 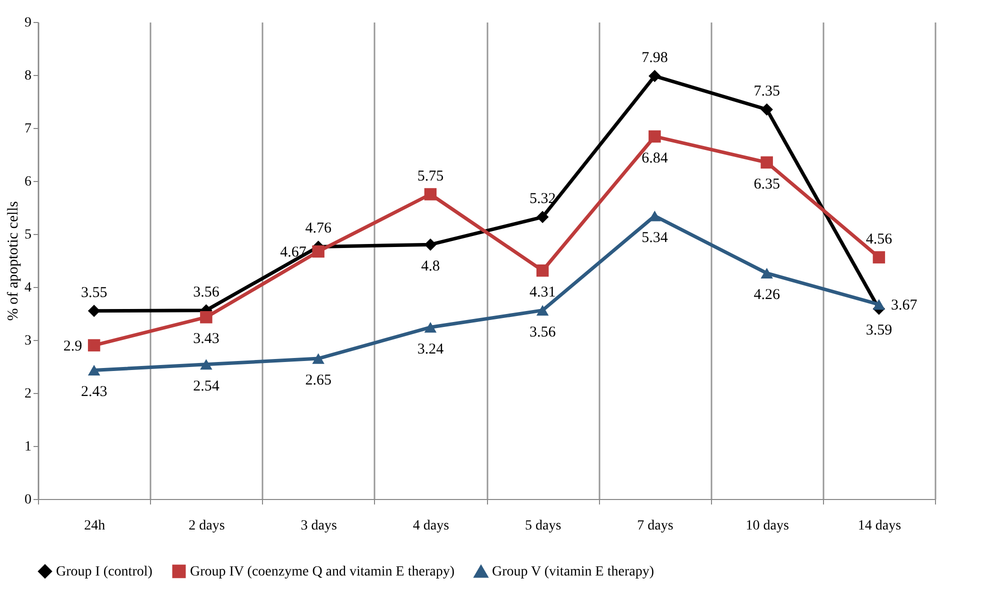 I want to click on data-label: 3.59, so click(x=879, y=330).